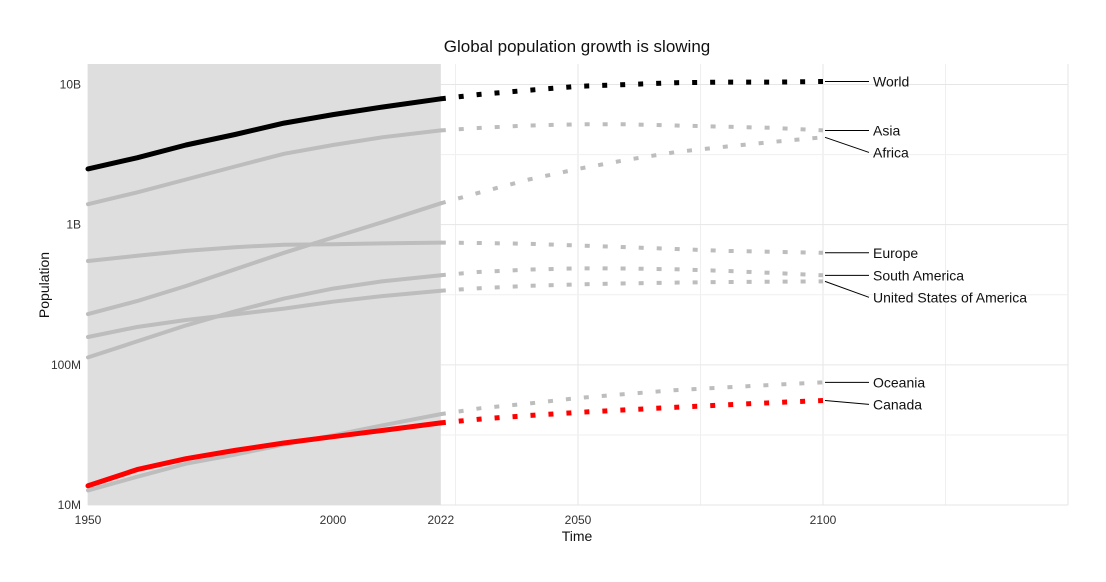  Describe the element at coordinates (897, 404) in the screenshot. I see `series-label-canada: Canada` at that location.